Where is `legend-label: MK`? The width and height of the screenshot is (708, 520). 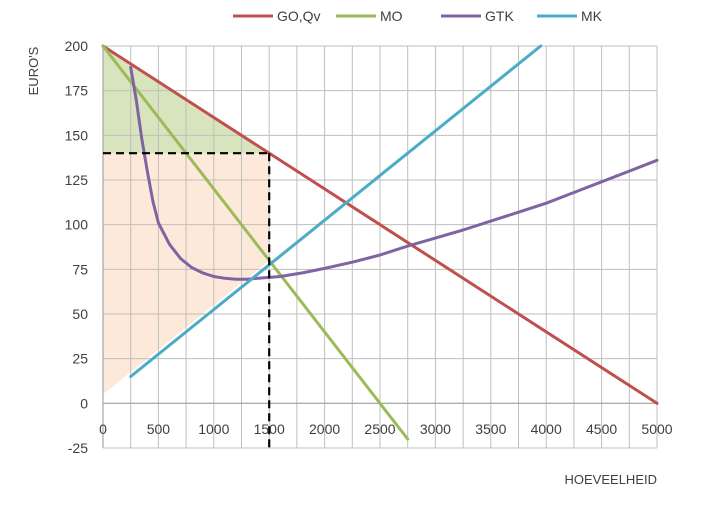 legend-label: MK is located at coordinates (592, 16).